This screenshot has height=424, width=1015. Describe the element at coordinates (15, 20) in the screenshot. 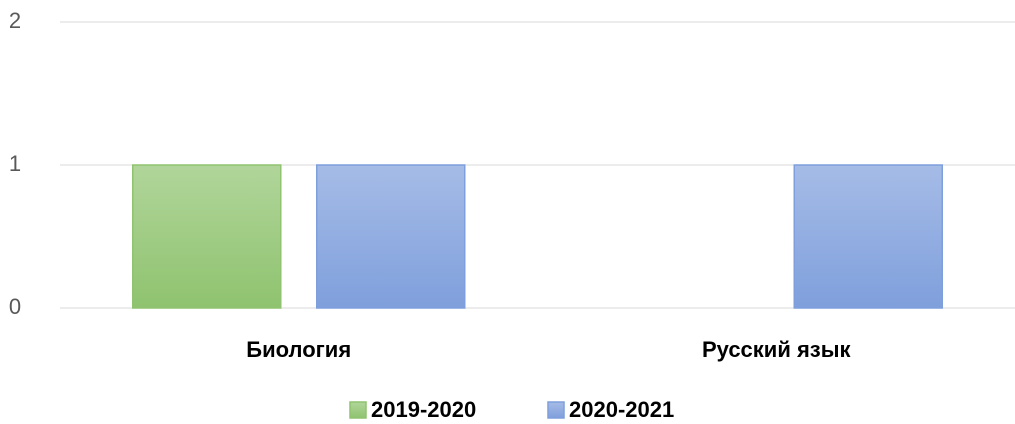

I see `y-tick-label: 2` at that location.